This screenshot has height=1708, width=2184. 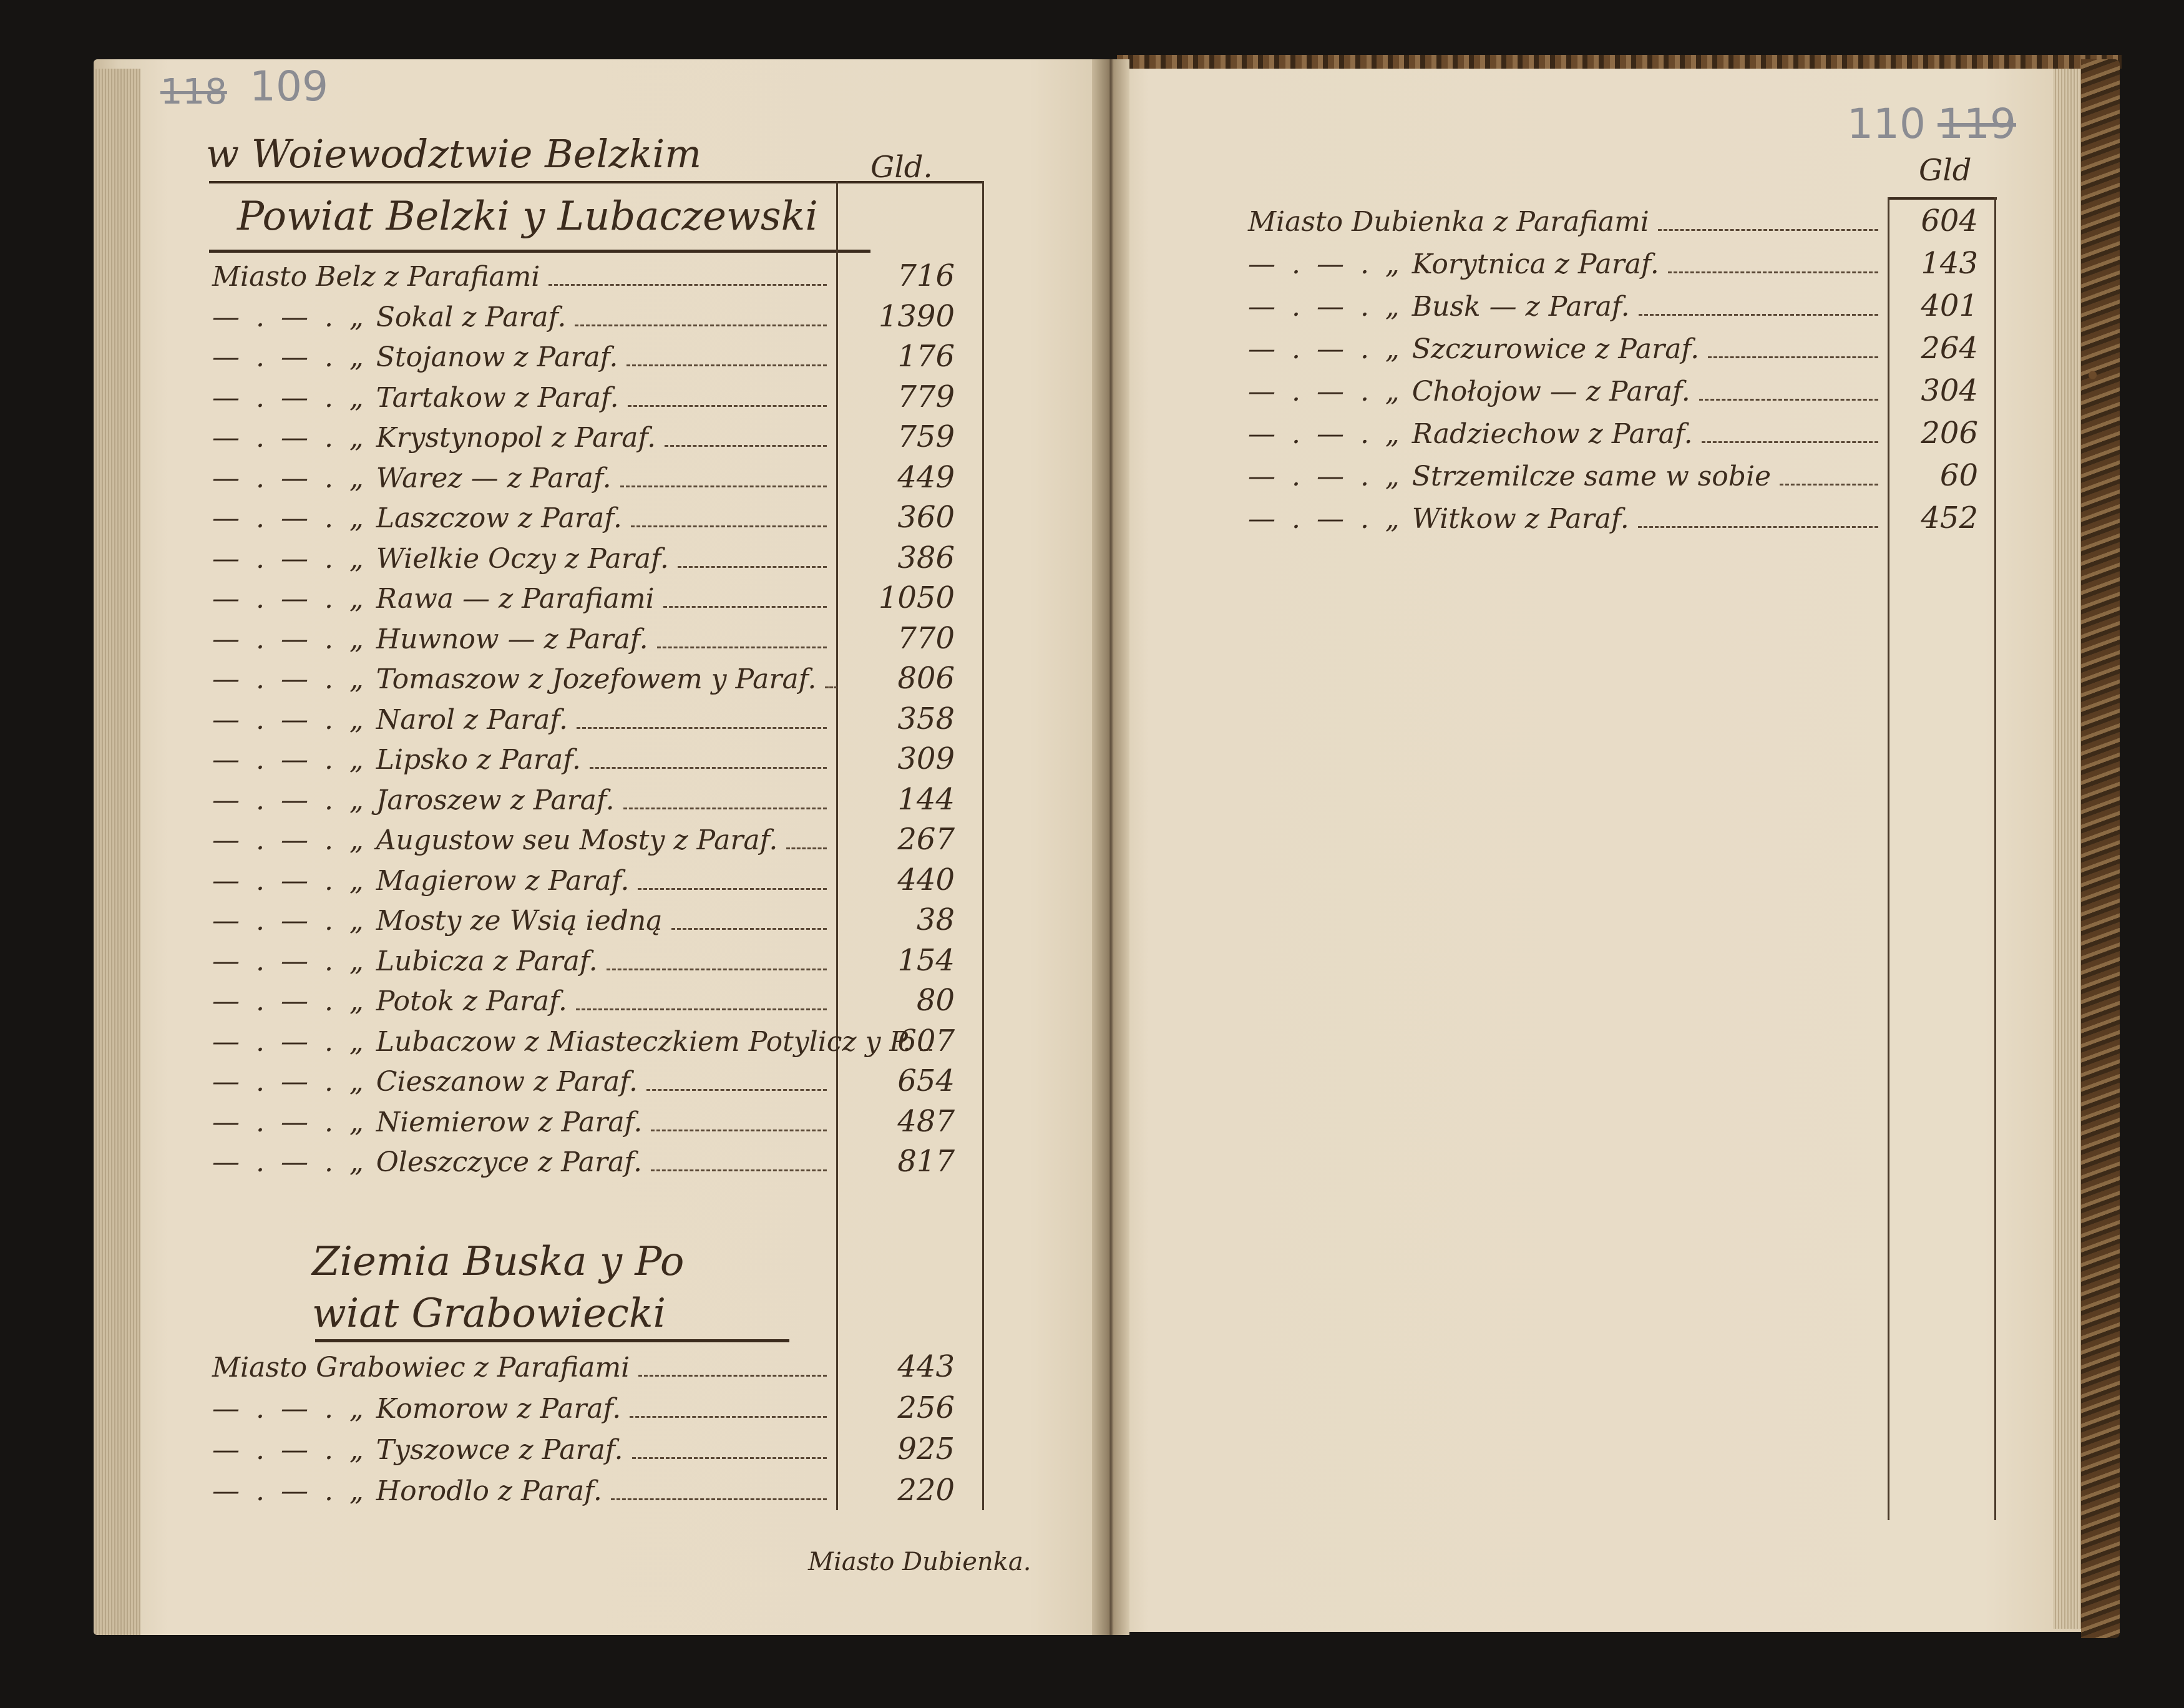 What do you see at coordinates (2067, 849) in the screenshot?
I see `page-edges-right` at bounding box center [2067, 849].